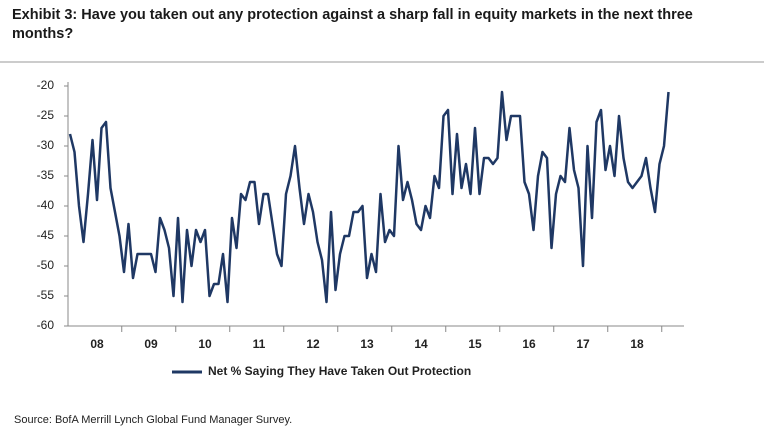  What do you see at coordinates (205, 344) in the screenshot?
I see `x-tick-label: 10` at bounding box center [205, 344].